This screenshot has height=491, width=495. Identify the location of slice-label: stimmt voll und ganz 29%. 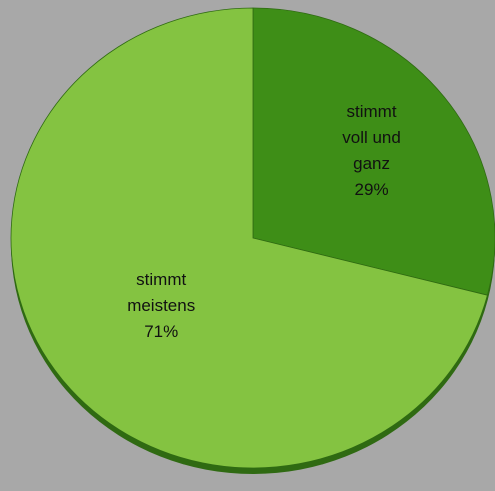
(372, 151).